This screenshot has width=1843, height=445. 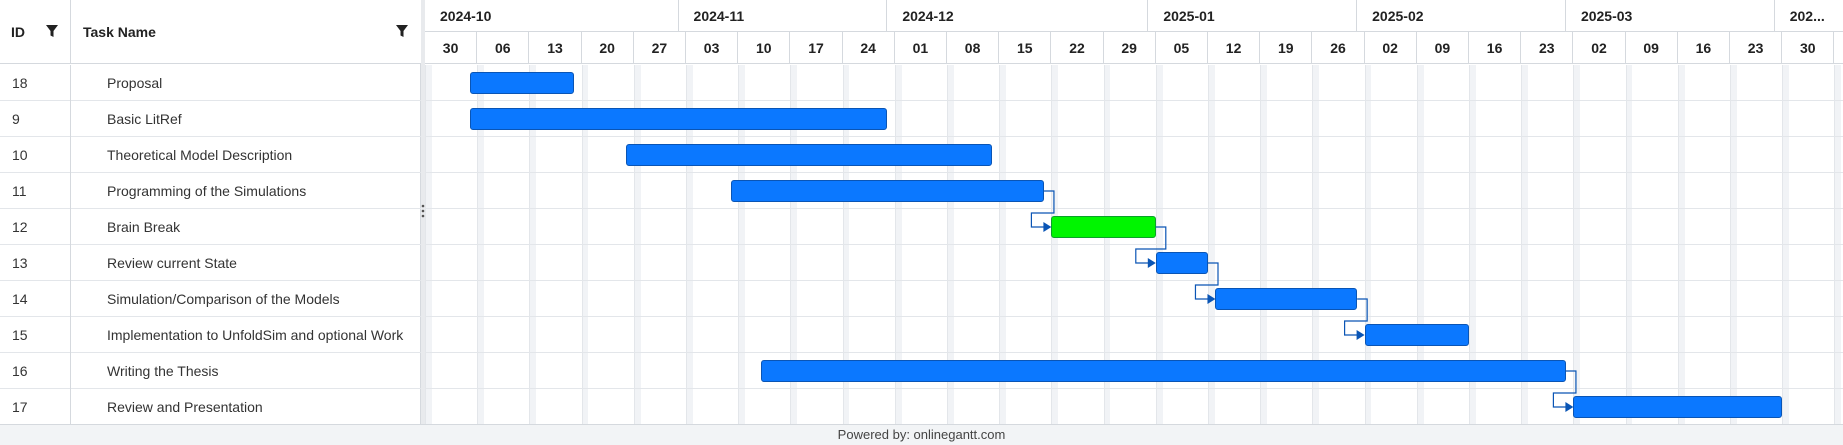 I want to click on task-name-cell: Proposal, so click(x=135, y=83).